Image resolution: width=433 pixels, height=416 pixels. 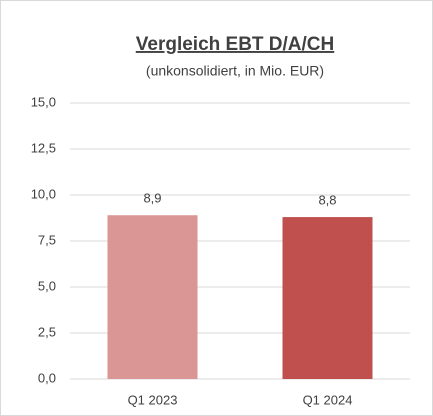 What do you see at coordinates (47, 239) in the screenshot?
I see `y-tick-label: 7,5` at bounding box center [47, 239].